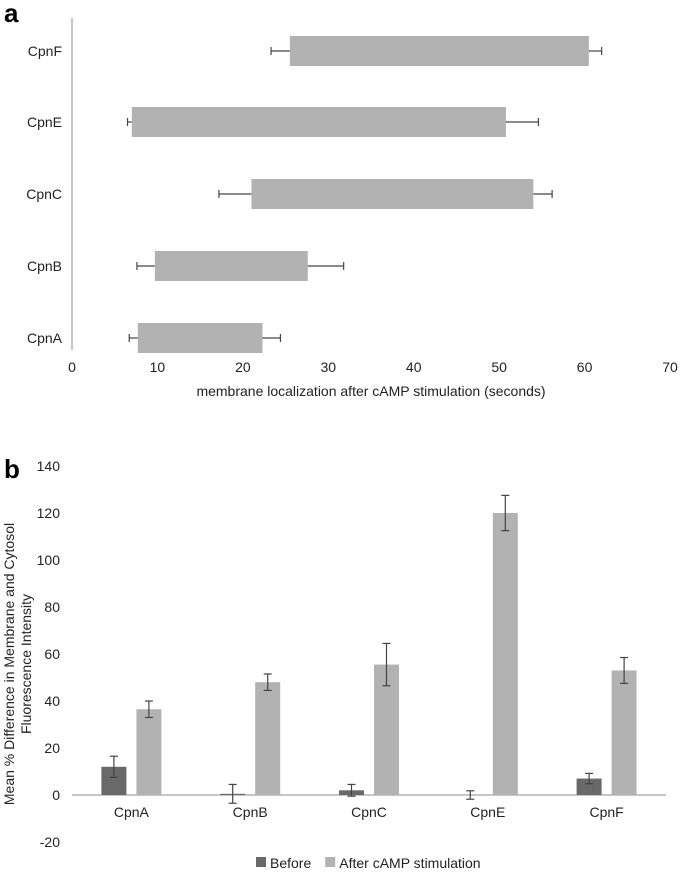  I want to click on x-category-label: CpnB, so click(250, 812).